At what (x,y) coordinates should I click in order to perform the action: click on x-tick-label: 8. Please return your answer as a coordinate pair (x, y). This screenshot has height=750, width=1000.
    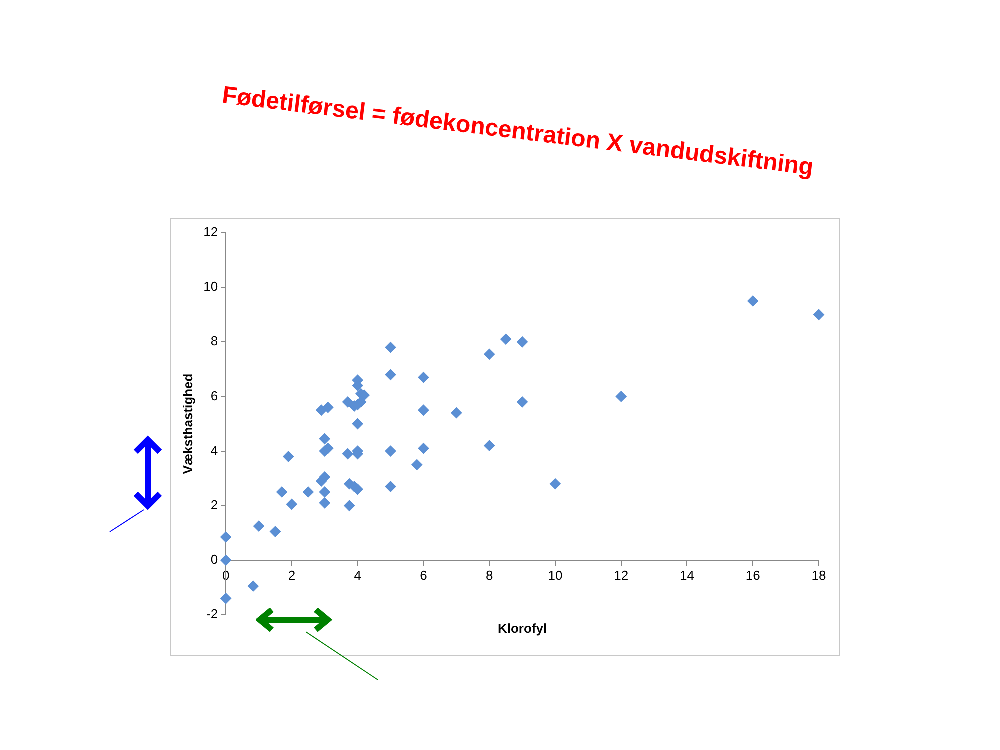
    Looking at the image, I should click on (490, 575).